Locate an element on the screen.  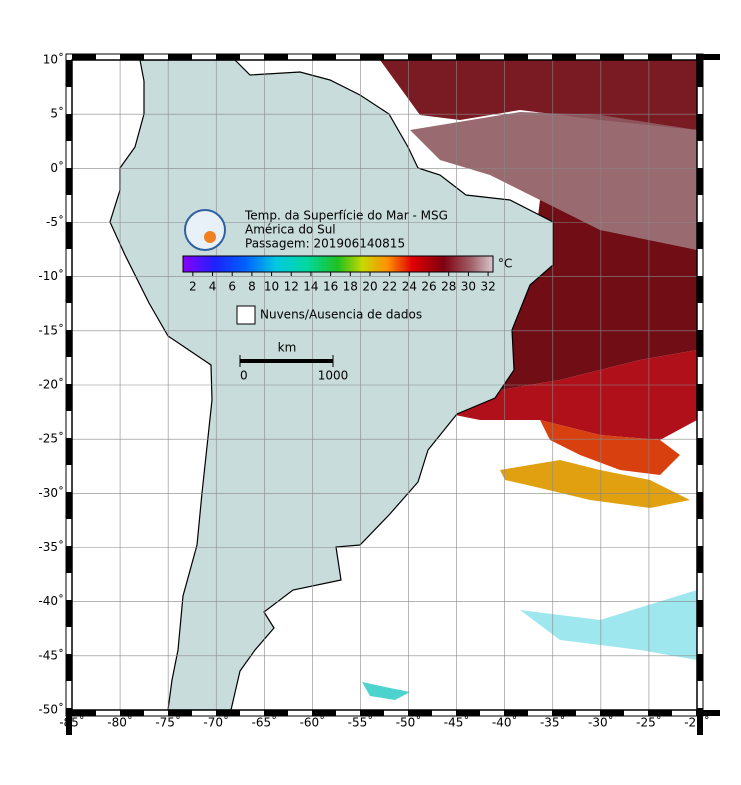
lon-label: -55˚ is located at coordinates (361, 722).